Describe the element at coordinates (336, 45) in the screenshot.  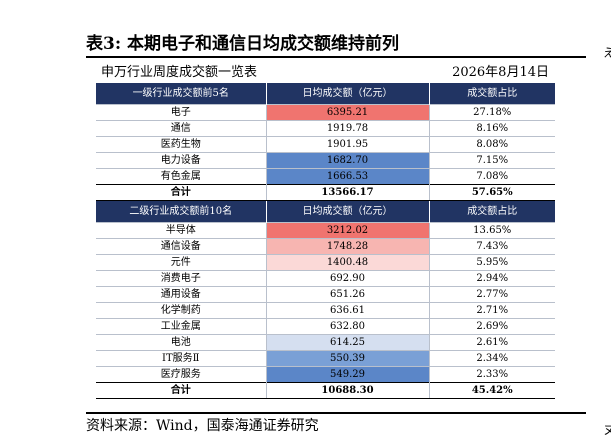
I see `table-title: 表3: 本期电子和通信日均成交额维持前列` at that location.